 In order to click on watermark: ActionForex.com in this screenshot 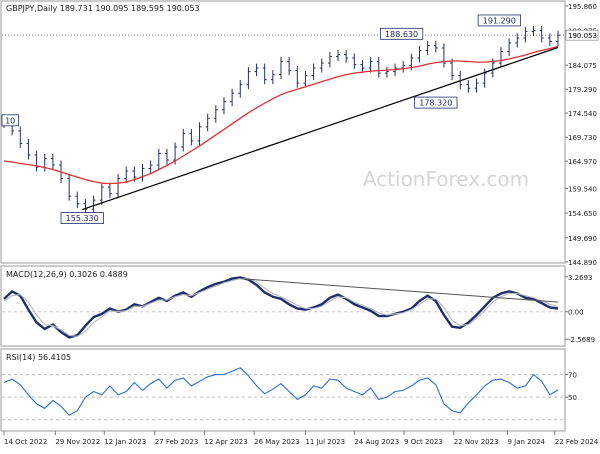, I will do `click(446, 179)`.